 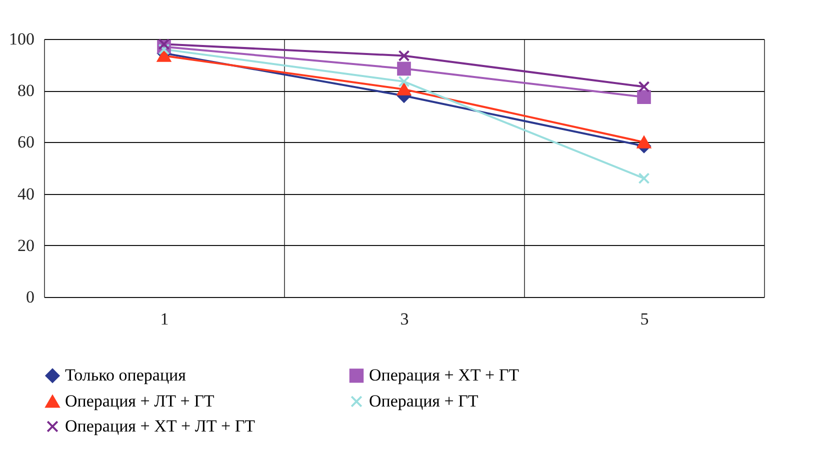 I want to click on legend-label: Только операция, so click(x=125, y=375).